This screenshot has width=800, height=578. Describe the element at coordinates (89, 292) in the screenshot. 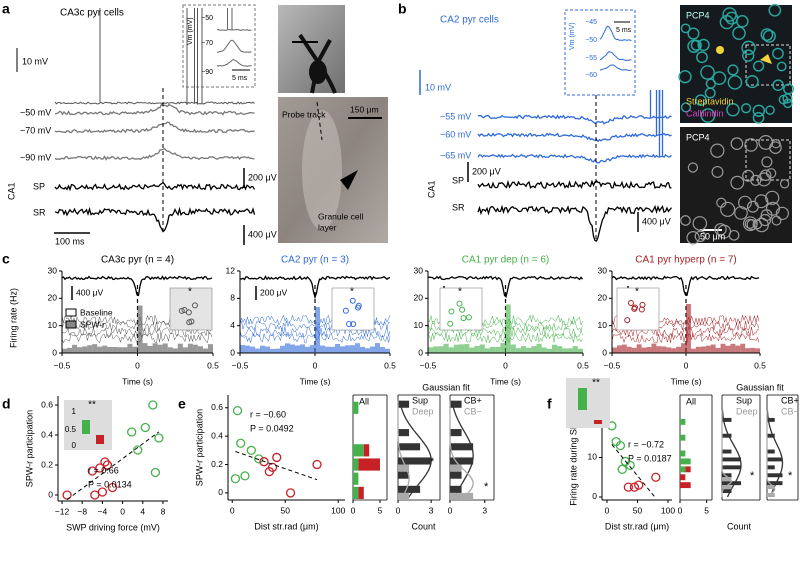

I see `label: 400 μV` at that location.